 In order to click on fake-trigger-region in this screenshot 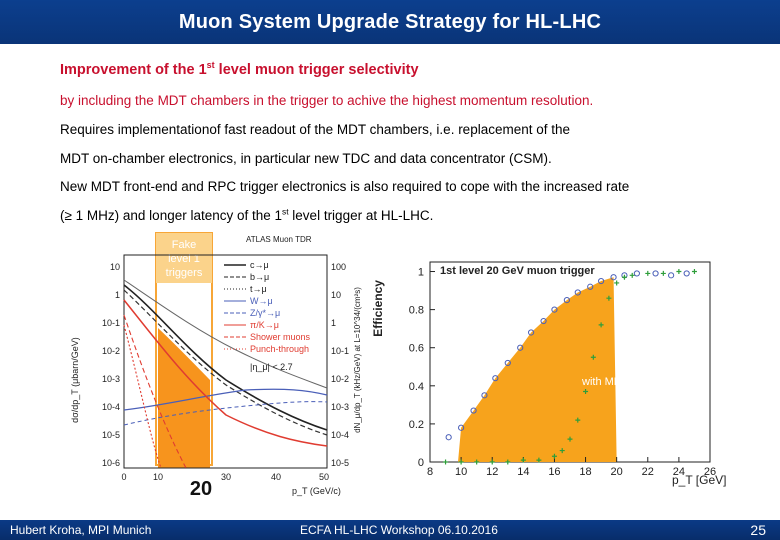, I will do `click(184, 398)`.